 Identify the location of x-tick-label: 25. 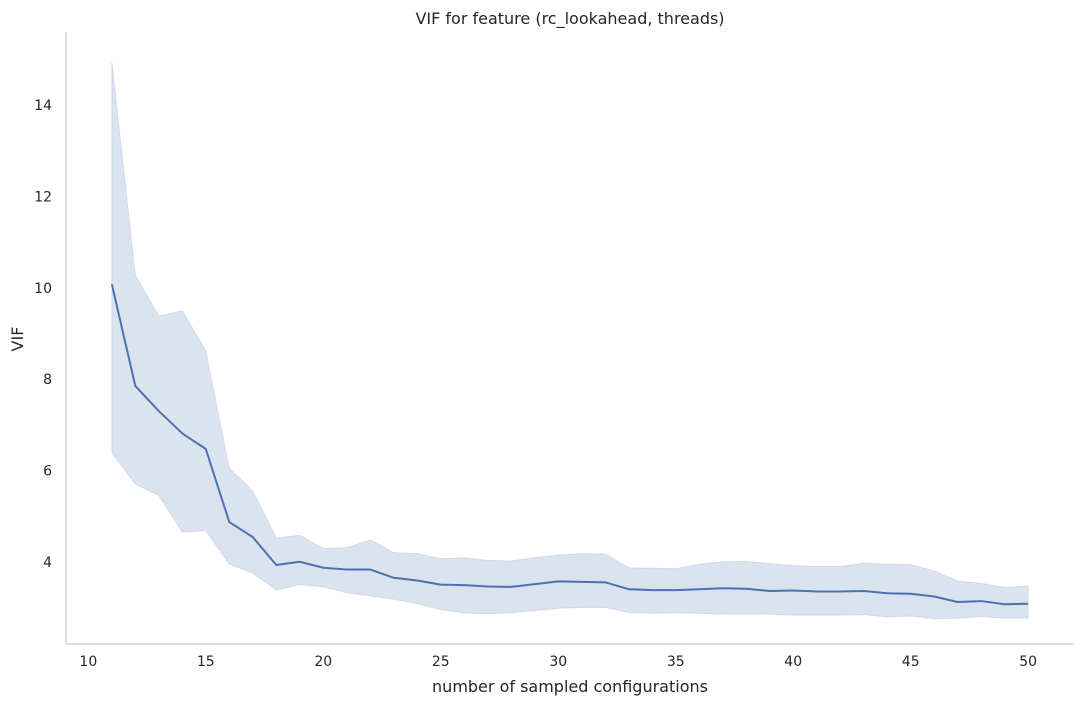
(441, 662).